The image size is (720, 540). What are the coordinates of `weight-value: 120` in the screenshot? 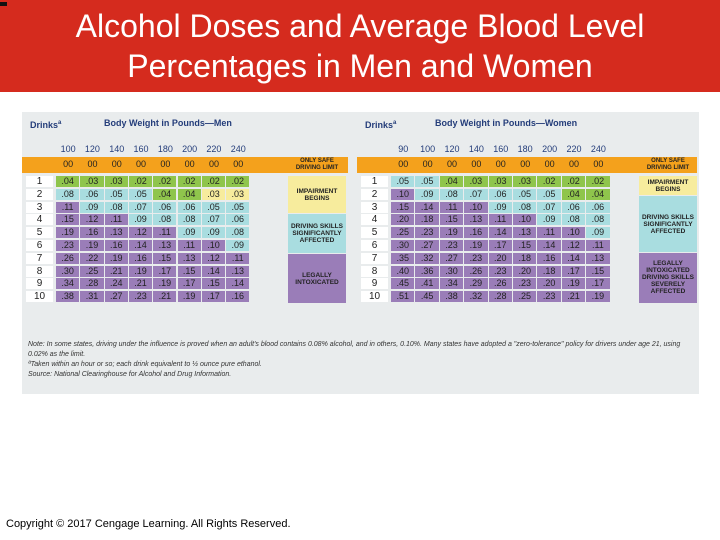 It's located at (92, 149).